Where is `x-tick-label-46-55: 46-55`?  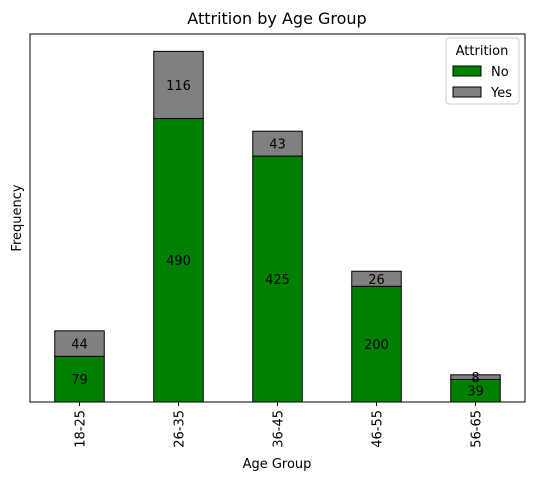 x-tick-label-46-55: 46-55 is located at coordinates (378, 429).